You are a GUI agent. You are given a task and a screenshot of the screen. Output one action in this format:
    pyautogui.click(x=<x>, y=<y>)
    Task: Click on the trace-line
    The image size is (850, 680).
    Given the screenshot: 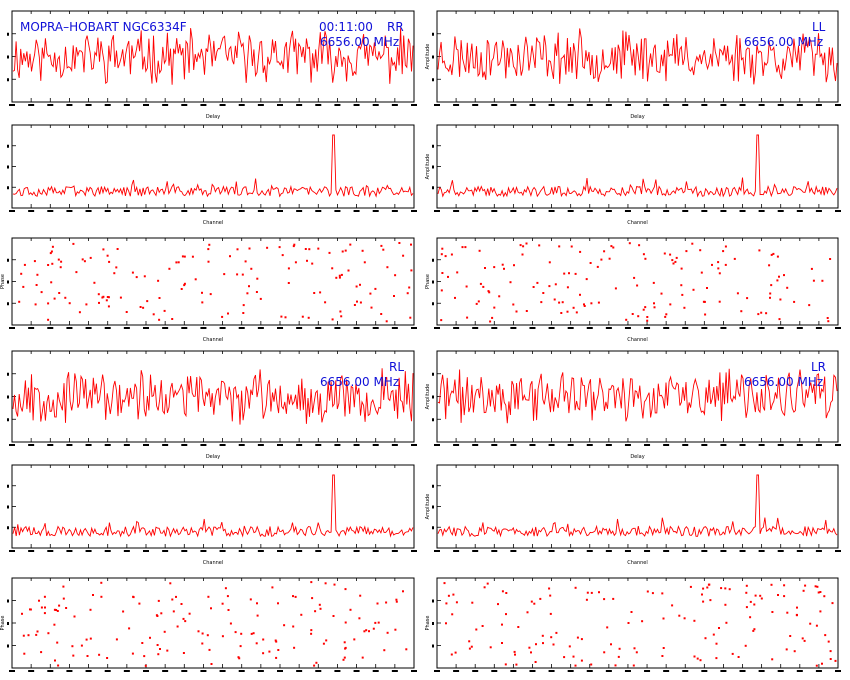 What is the action you would take?
    pyautogui.click(x=213, y=166)
    